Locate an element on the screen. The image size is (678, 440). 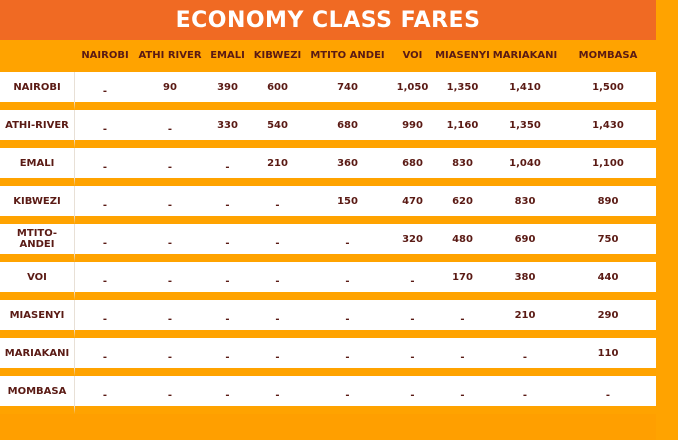
table-row: VOI - - - - - - 170 380 440 is located at coordinates (328, 281).